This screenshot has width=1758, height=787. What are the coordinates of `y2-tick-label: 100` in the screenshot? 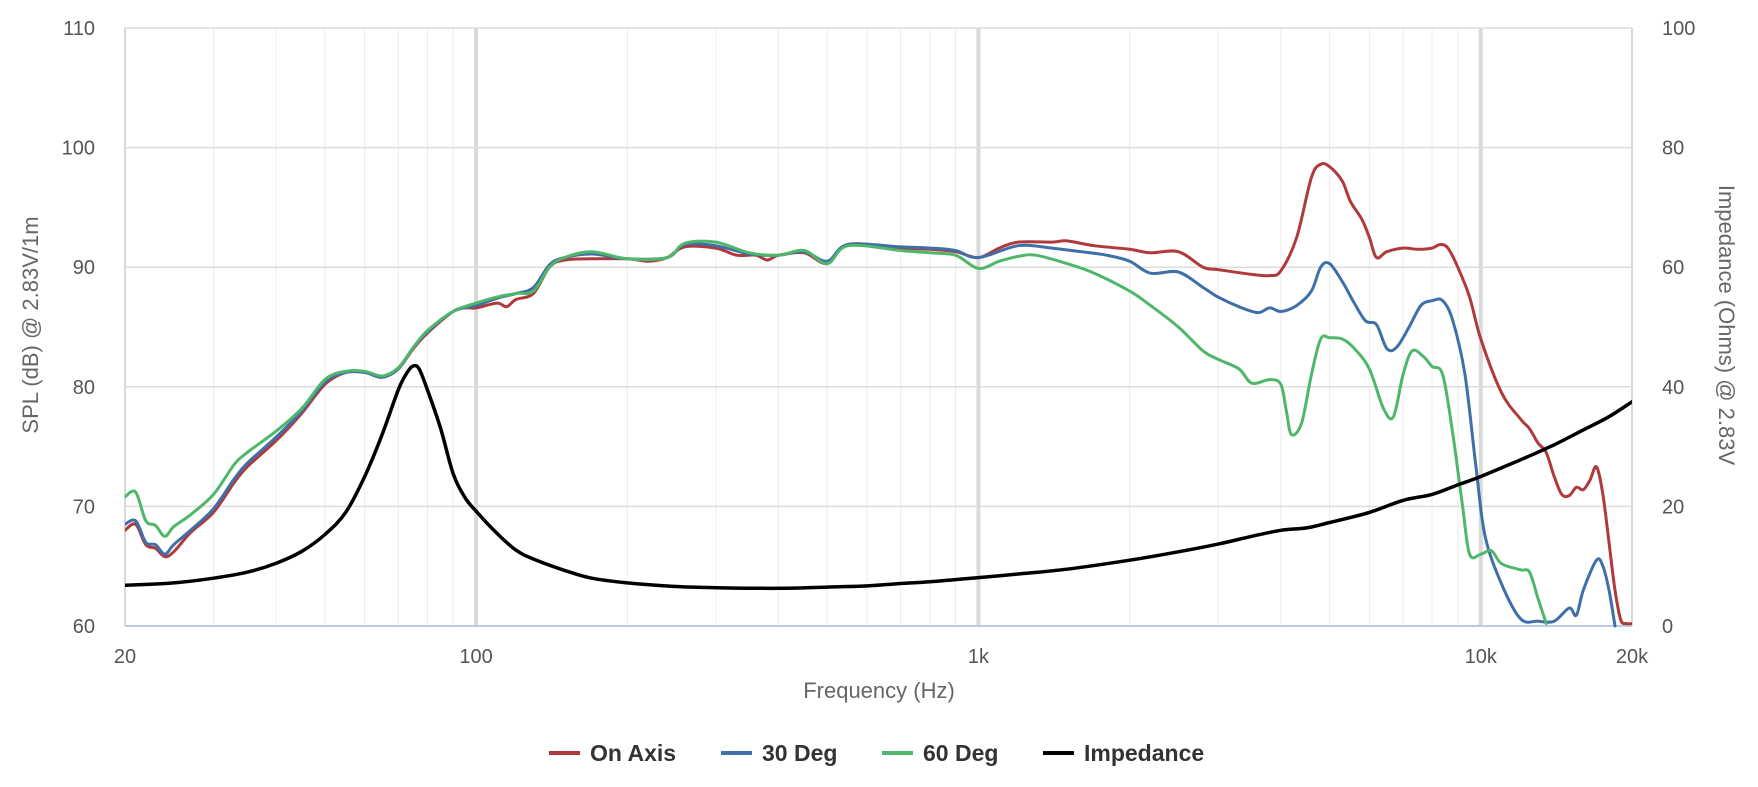 It's located at (1678, 29).